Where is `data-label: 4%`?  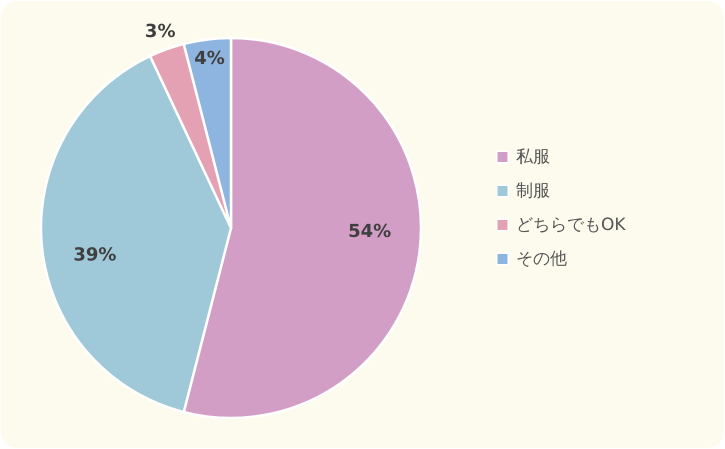 data-label: 4% is located at coordinates (209, 58).